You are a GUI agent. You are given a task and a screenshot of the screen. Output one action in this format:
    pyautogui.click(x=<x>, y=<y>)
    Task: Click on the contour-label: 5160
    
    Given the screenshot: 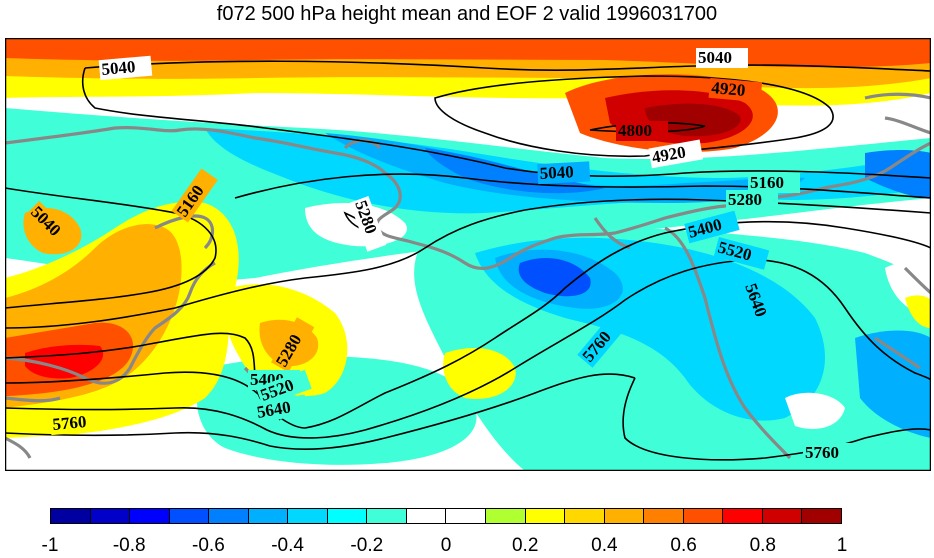 What is the action you would take?
    pyautogui.click(x=767, y=182)
    